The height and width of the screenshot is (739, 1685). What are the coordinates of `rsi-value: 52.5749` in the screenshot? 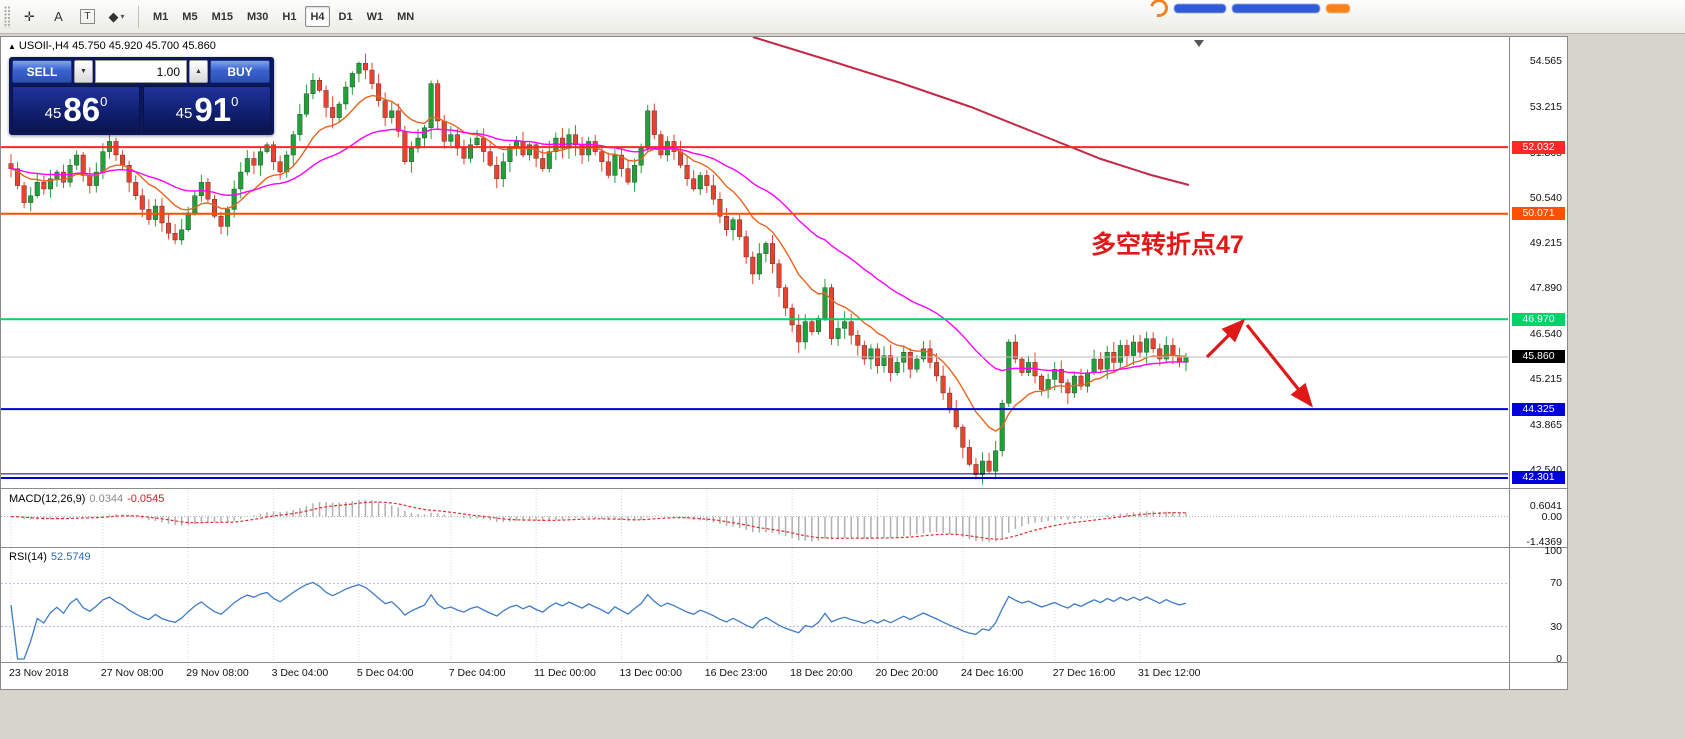 It's located at (70, 557).